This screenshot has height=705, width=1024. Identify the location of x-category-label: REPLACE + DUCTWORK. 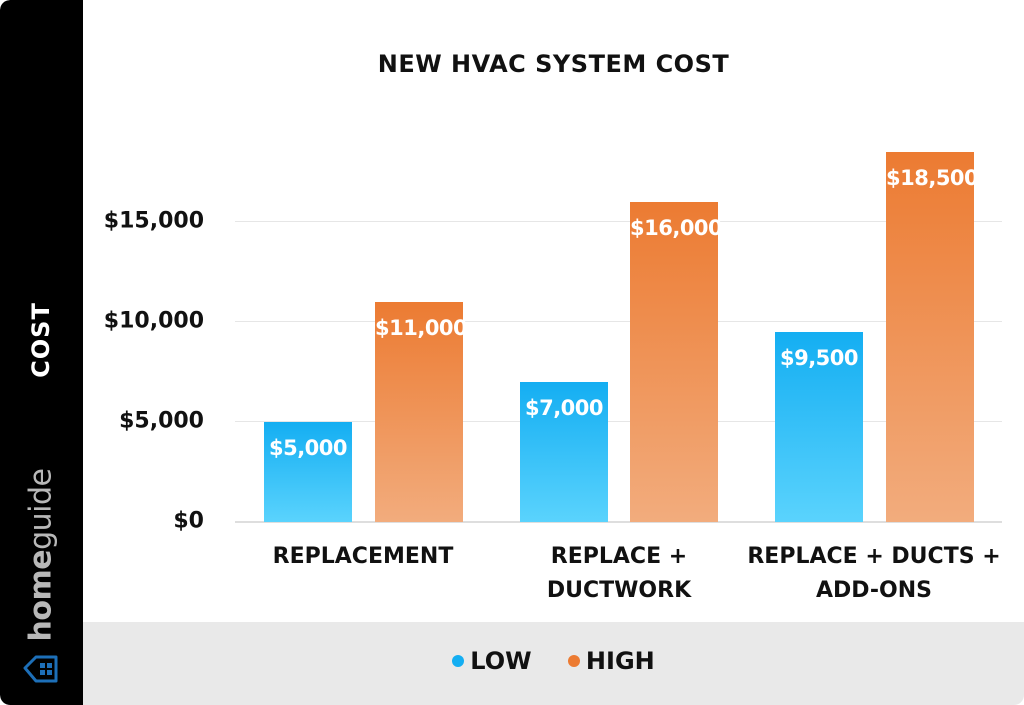
(619, 573).